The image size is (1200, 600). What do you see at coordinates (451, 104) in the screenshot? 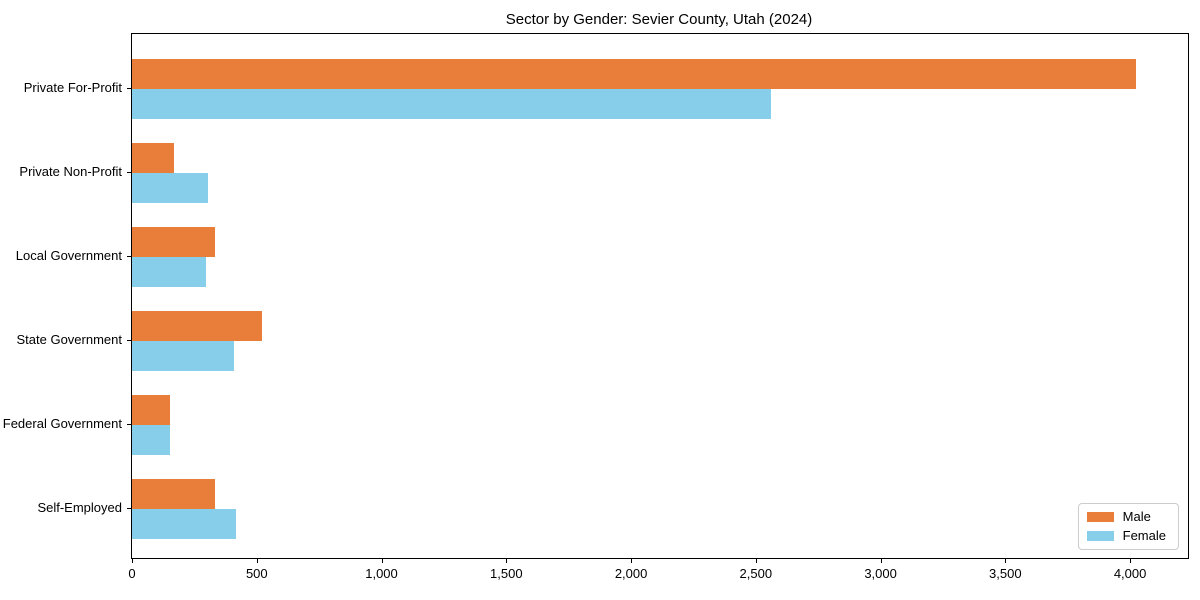
I see `bar-female-private-for-profit` at bounding box center [451, 104].